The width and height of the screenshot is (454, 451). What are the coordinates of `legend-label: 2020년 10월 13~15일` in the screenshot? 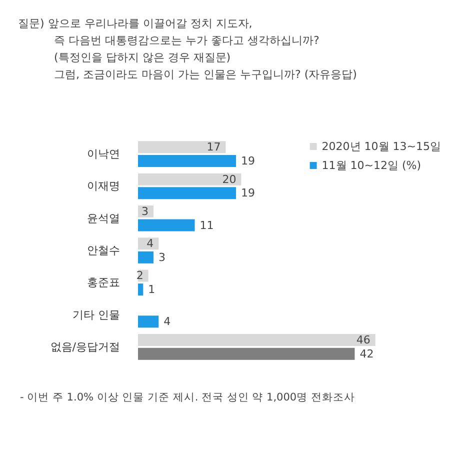 It's located at (382, 146).